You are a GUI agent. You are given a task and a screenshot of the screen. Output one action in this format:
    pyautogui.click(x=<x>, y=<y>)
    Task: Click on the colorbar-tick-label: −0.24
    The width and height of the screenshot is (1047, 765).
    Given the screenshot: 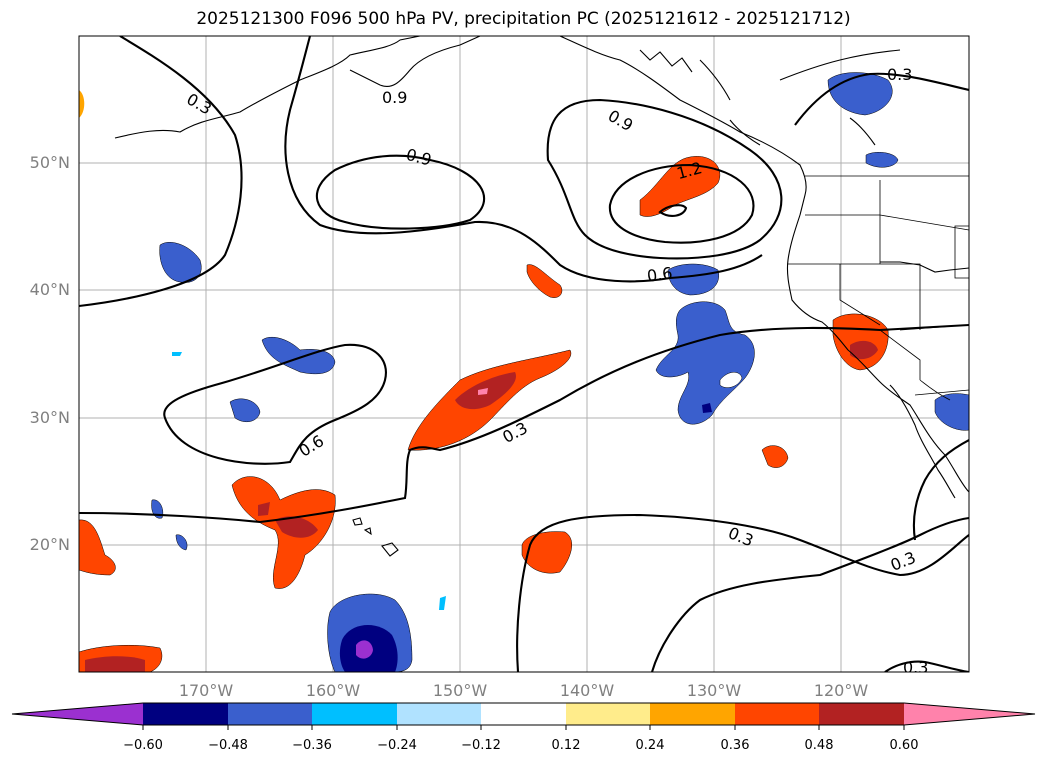 What is the action you would take?
    pyautogui.click(x=397, y=745)
    